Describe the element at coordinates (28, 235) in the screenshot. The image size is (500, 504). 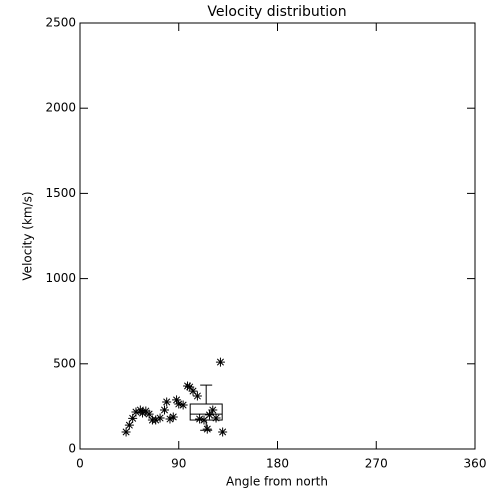
I see `y-axis-label: Velocity (km/s)` at that location.